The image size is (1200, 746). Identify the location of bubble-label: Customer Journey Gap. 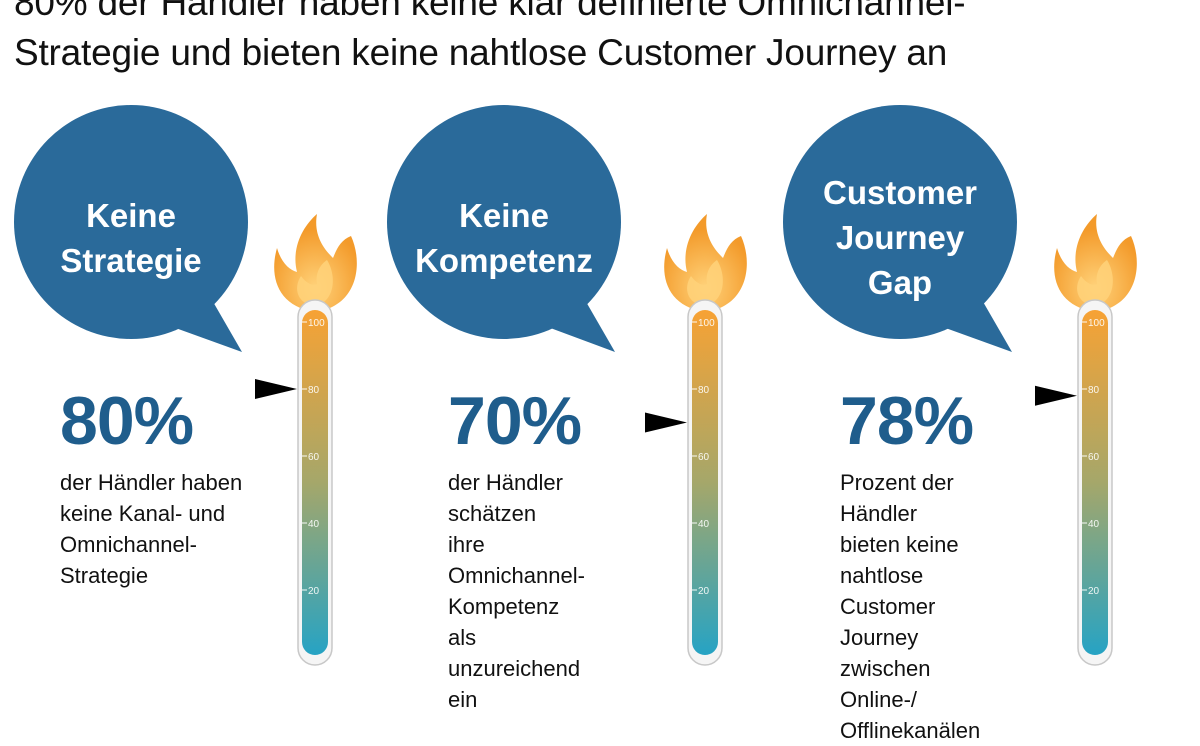
(900, 237).